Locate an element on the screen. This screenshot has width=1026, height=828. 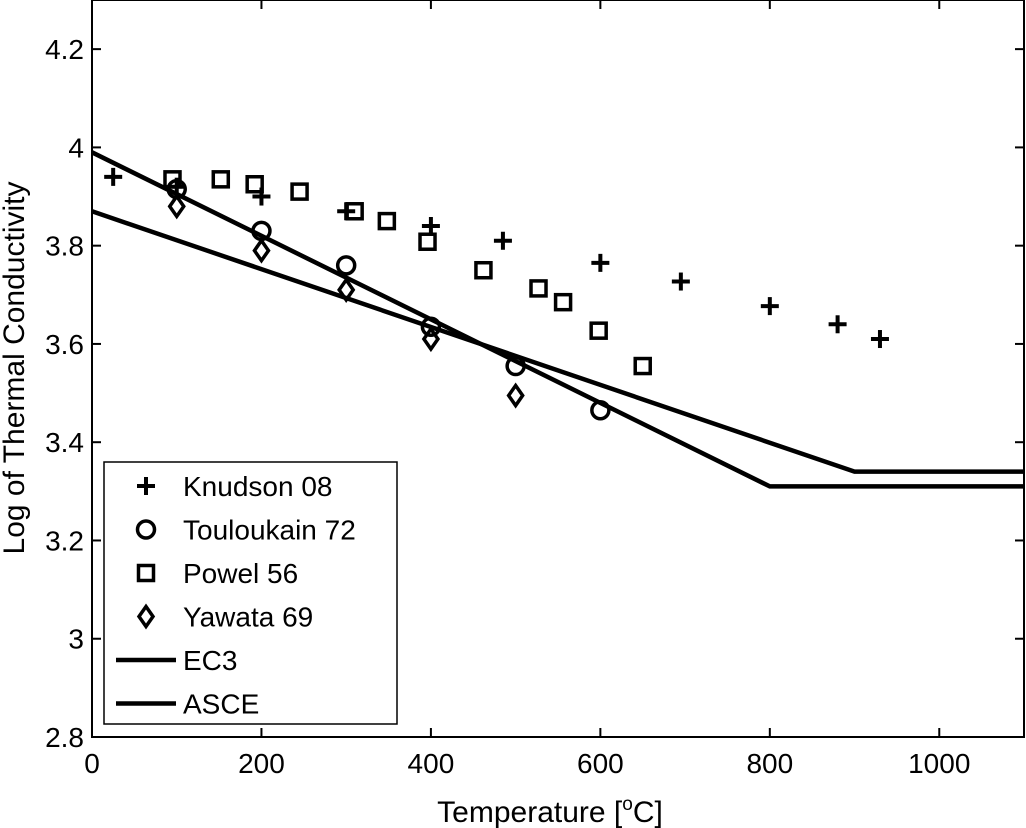
touloukain-72-point is located at coordinates (346, 265).